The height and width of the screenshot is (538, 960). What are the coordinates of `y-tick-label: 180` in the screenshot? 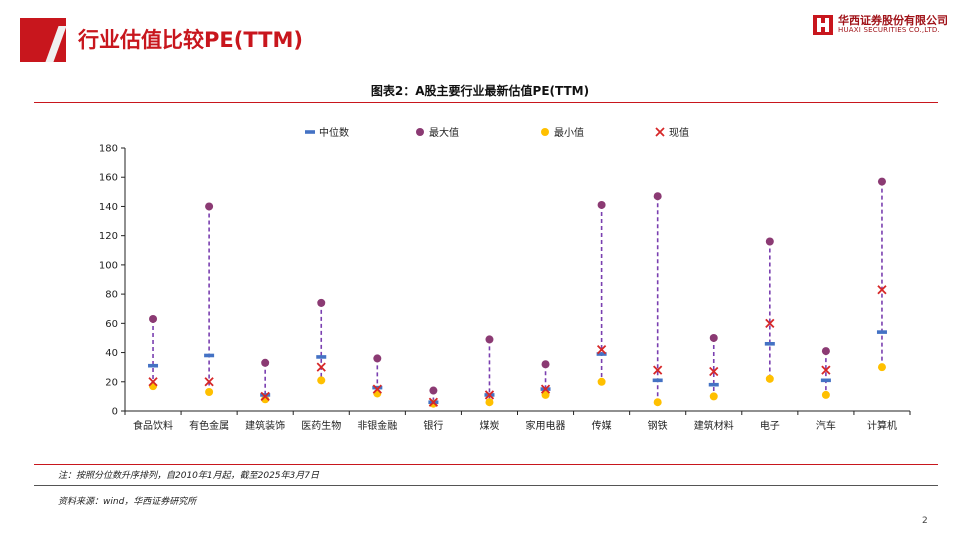 It's located at (108, 149).